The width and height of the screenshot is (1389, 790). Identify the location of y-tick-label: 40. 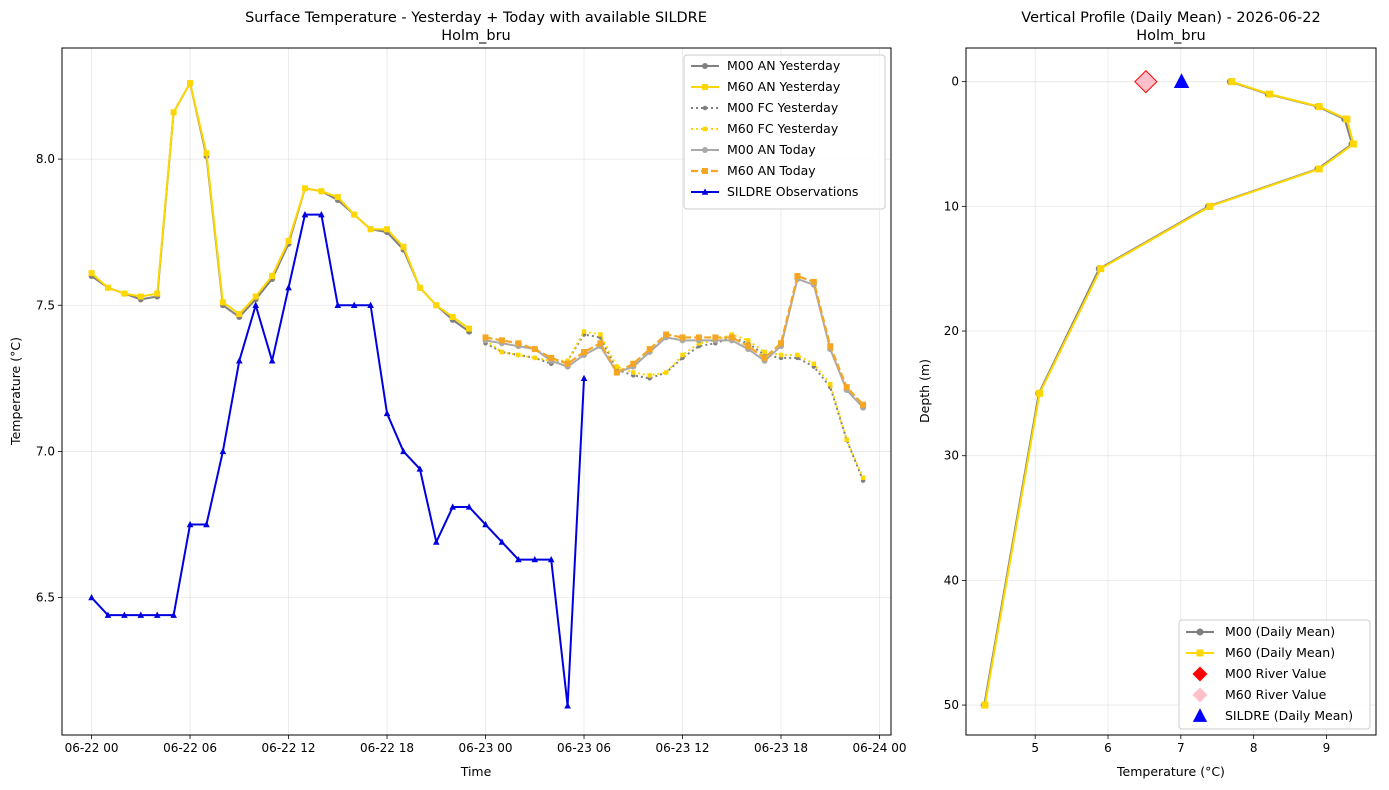
(951, 580).